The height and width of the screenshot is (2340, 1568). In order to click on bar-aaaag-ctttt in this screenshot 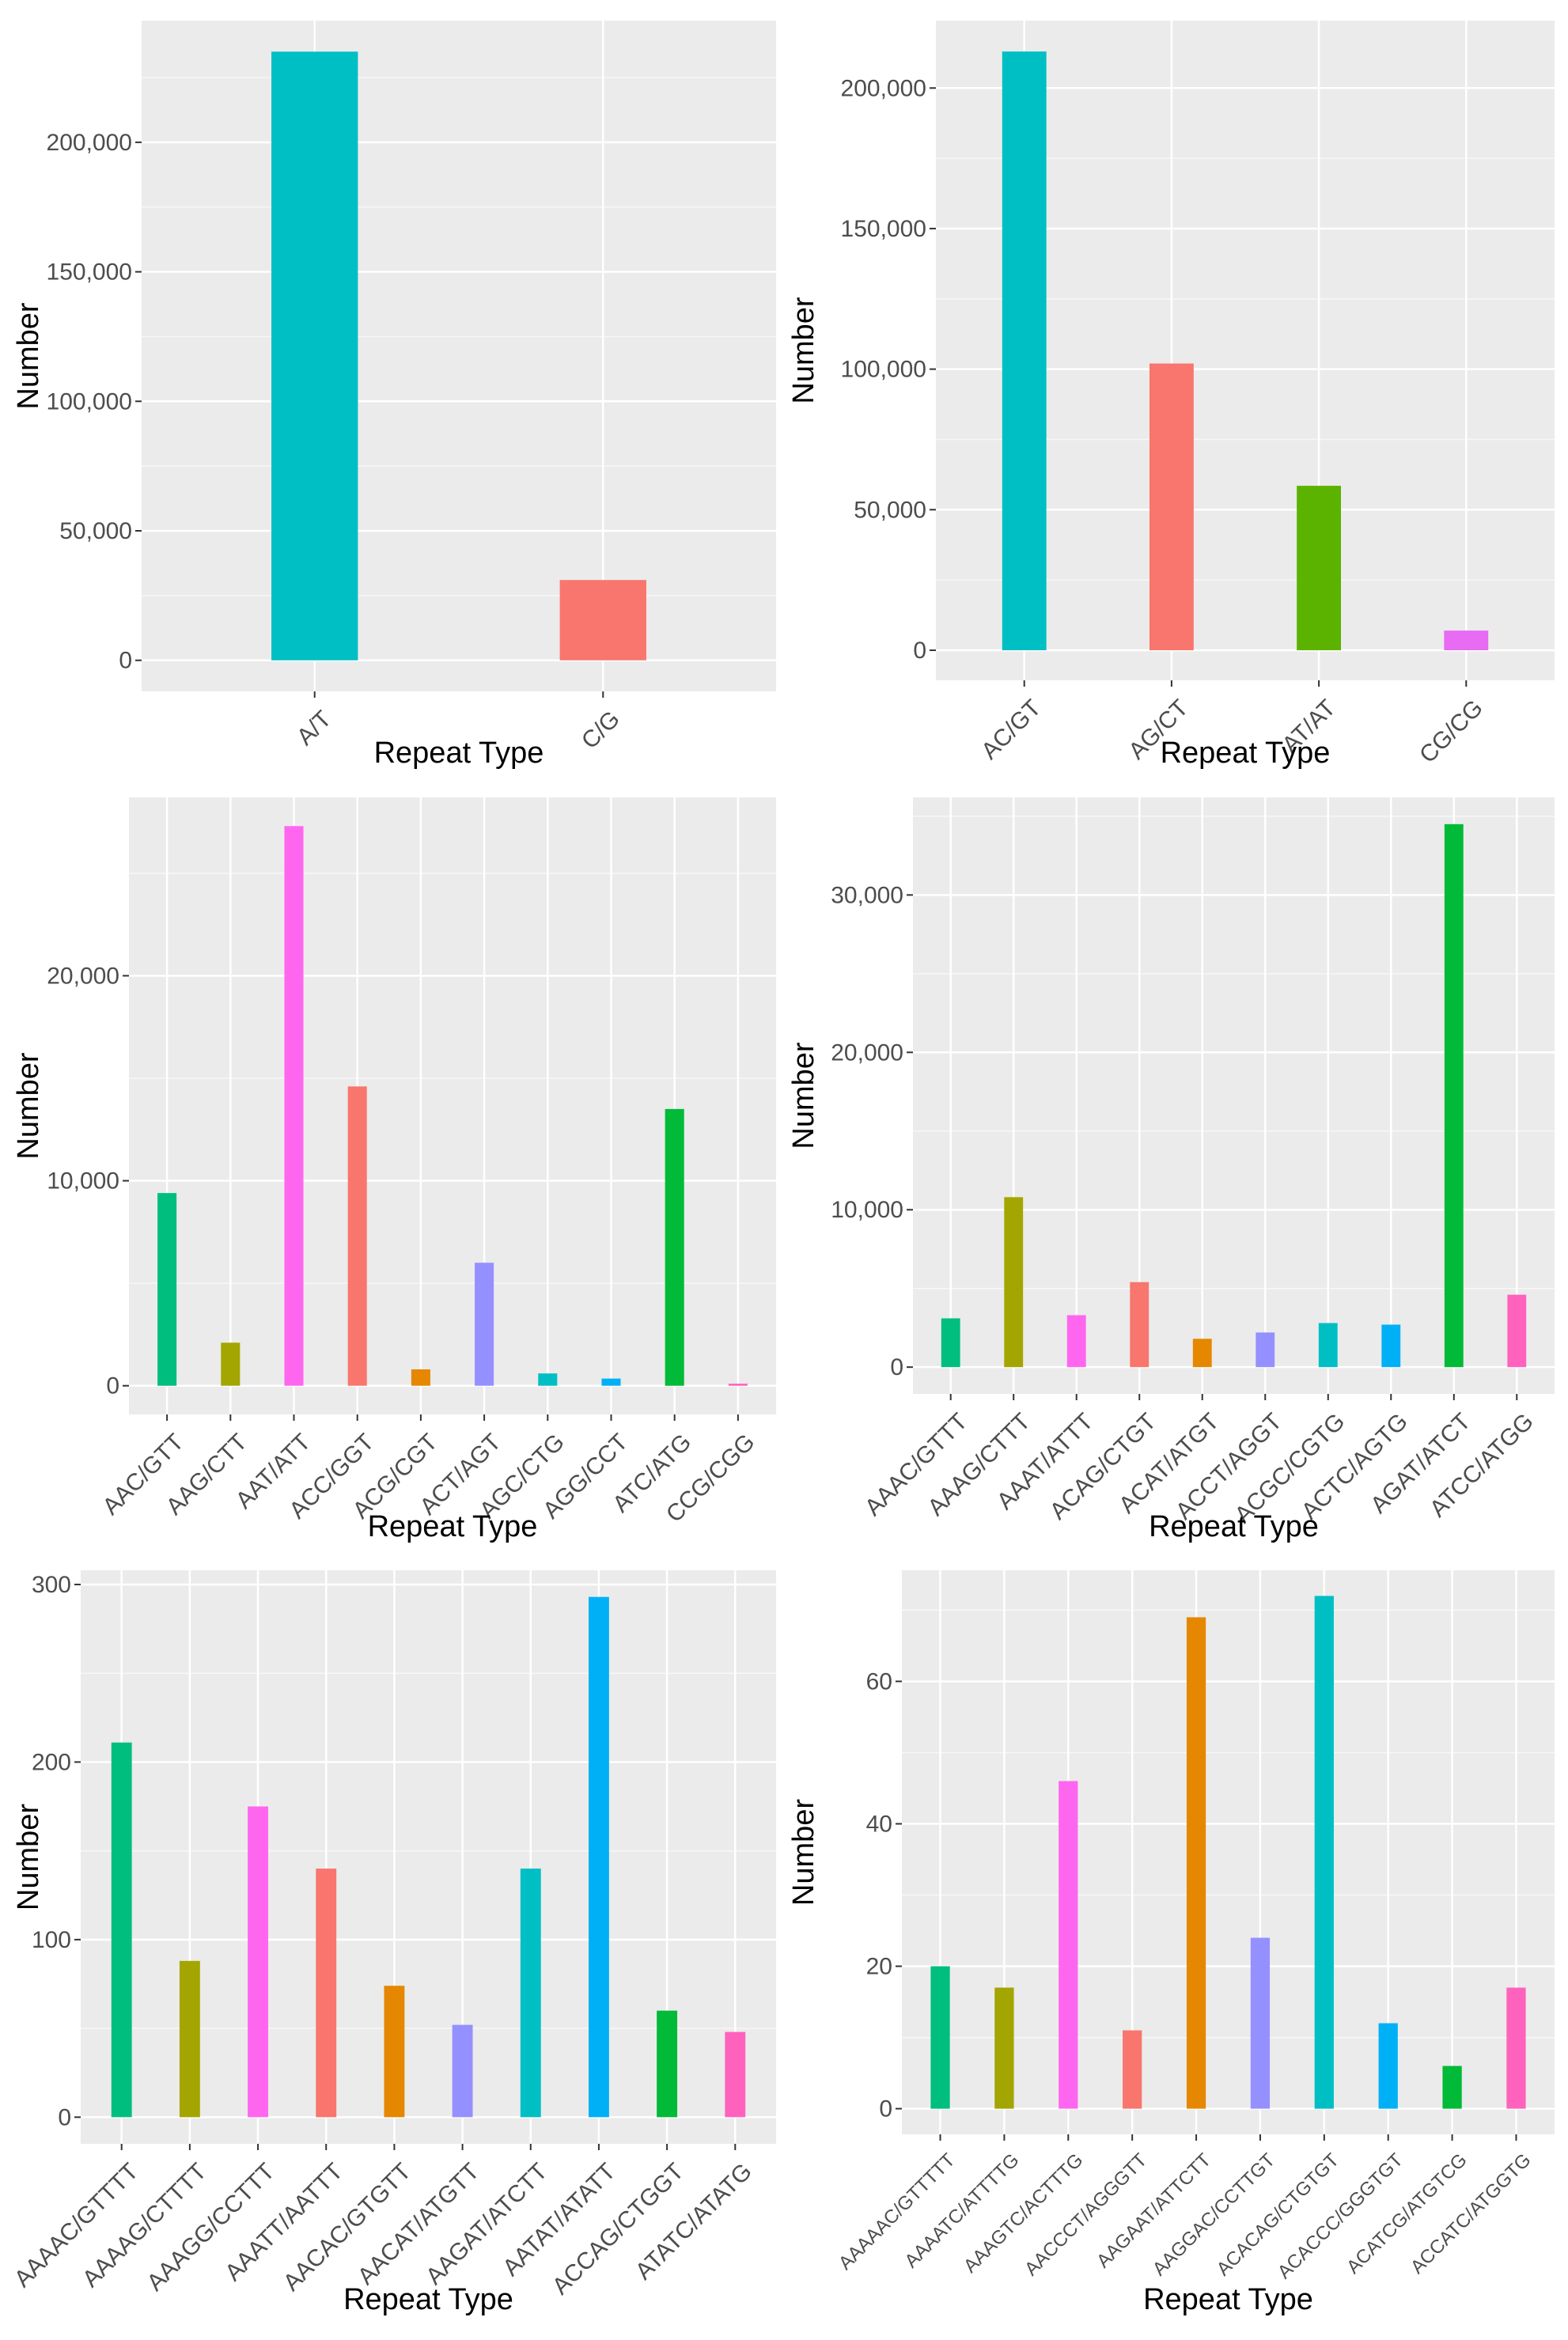, I will do `click(189, 2039)`.